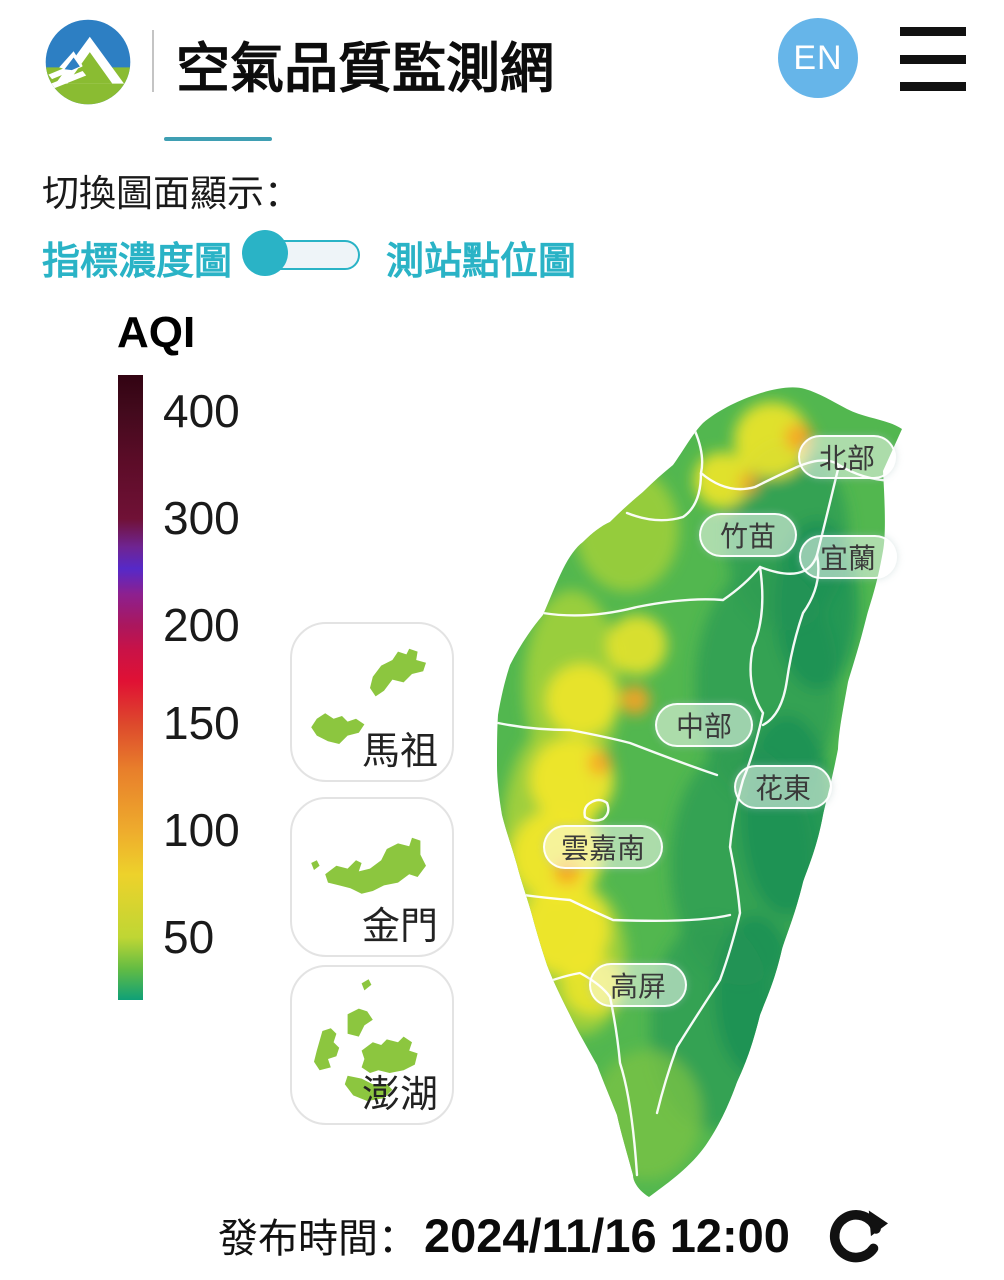 This screenshot has width=1004, height=1280. I want to click on region-pill-yunchianan: 雲嘉南, so click(603, 847).